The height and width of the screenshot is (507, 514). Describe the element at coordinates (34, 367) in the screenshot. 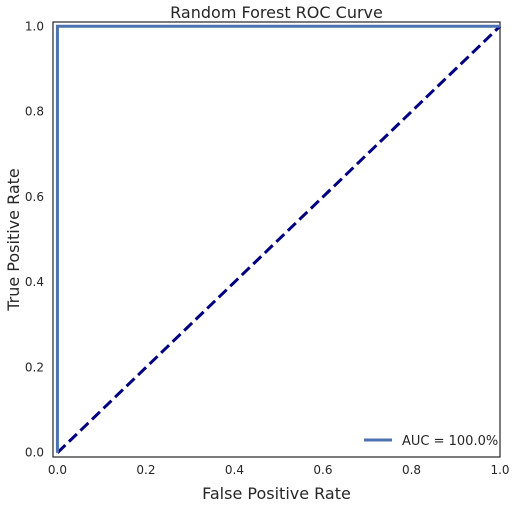

I see `y-tick-label: 0.2` at that location.